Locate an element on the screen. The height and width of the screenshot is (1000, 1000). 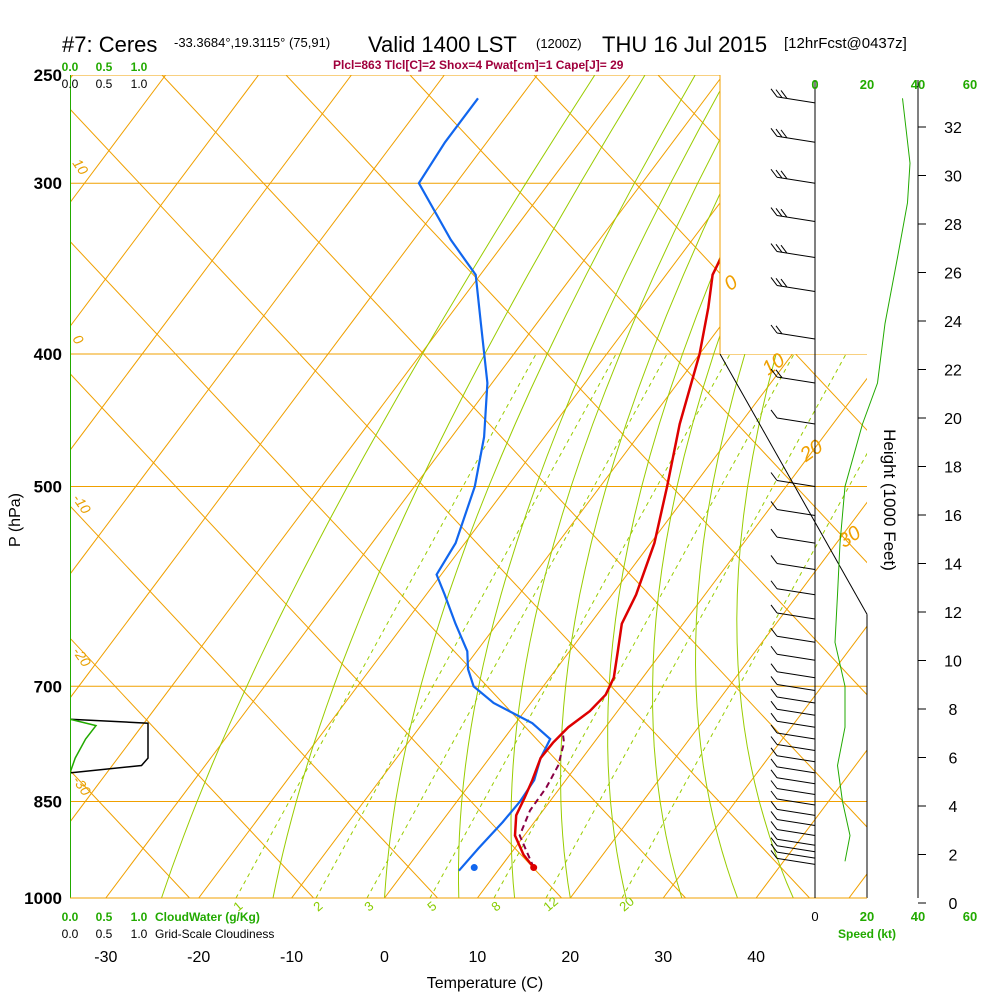
temperature-tick-label: -20 is located at coordinates (198, 957).